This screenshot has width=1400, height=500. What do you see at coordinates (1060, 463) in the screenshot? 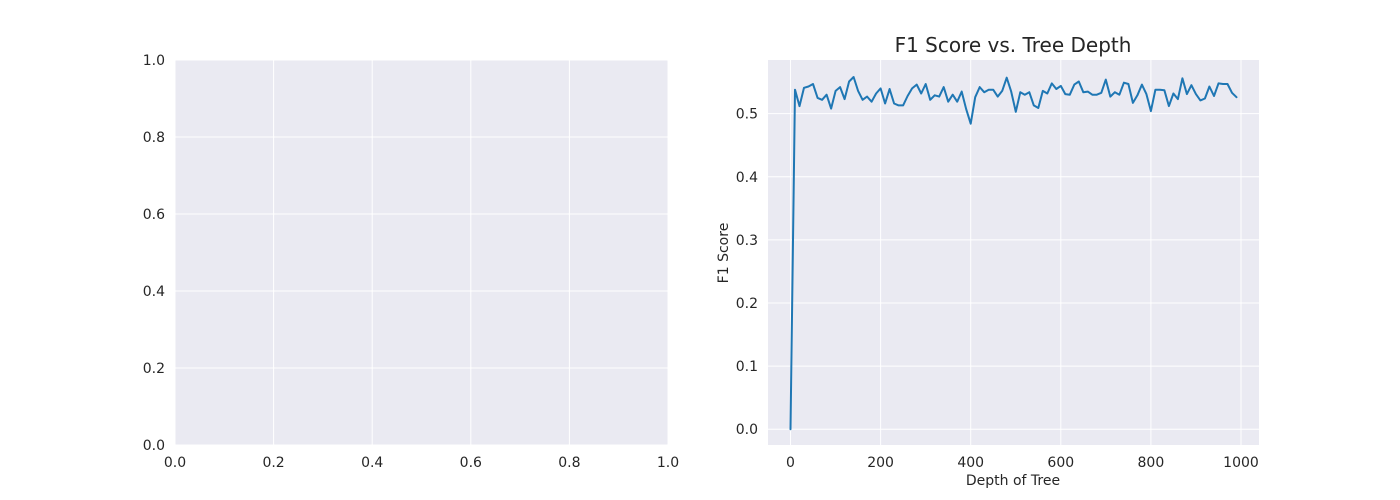
I see `right-x-tick-label: 600` at bounding box center [1060, 463].